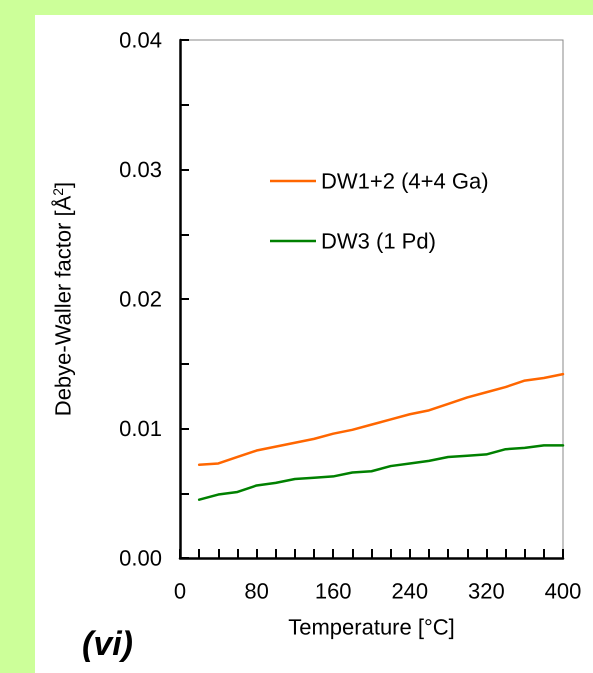 This screenshot has height=673, width=593. What do you see at coordinates (333, 591) in the screenshot?
I see `x-tick-label: 160` at bounding box center [333, 591].